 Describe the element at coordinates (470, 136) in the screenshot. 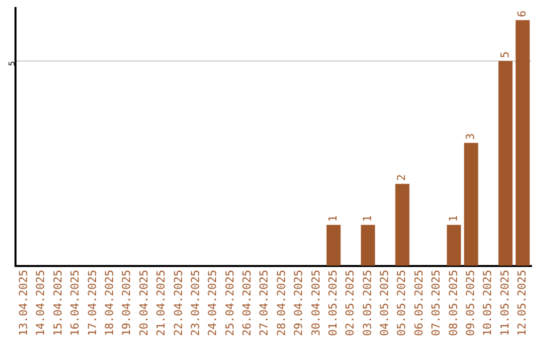

I see `data-label: 3` at that location.